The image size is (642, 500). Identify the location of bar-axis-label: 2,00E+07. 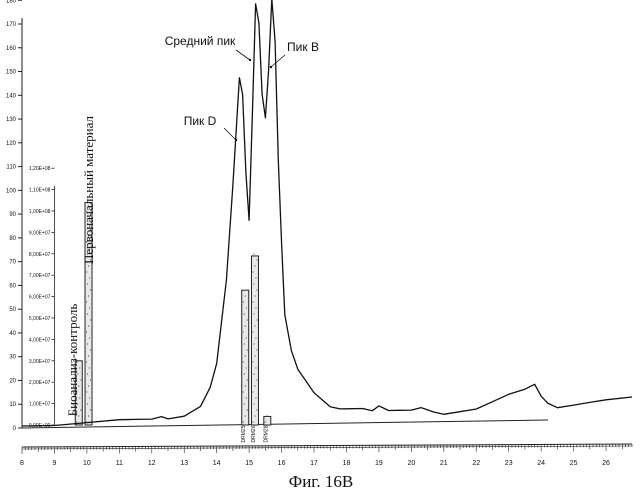
(40, 383).